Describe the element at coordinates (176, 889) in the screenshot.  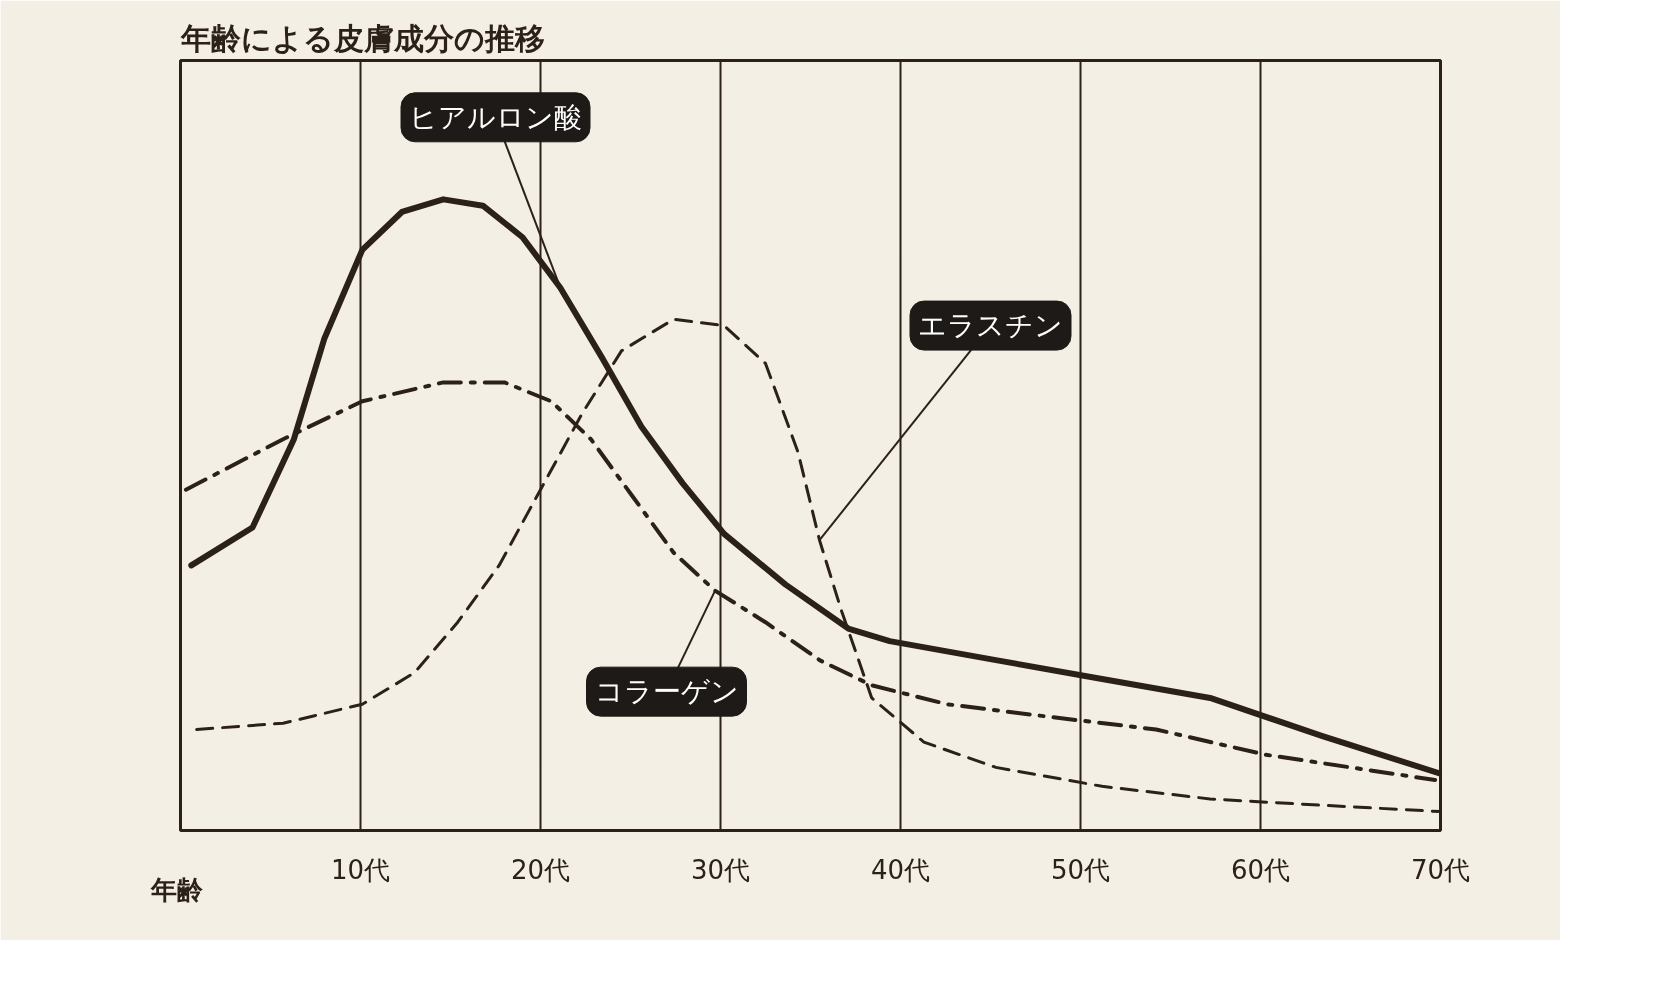
I see `x-axis-title: 年齢` at that location.